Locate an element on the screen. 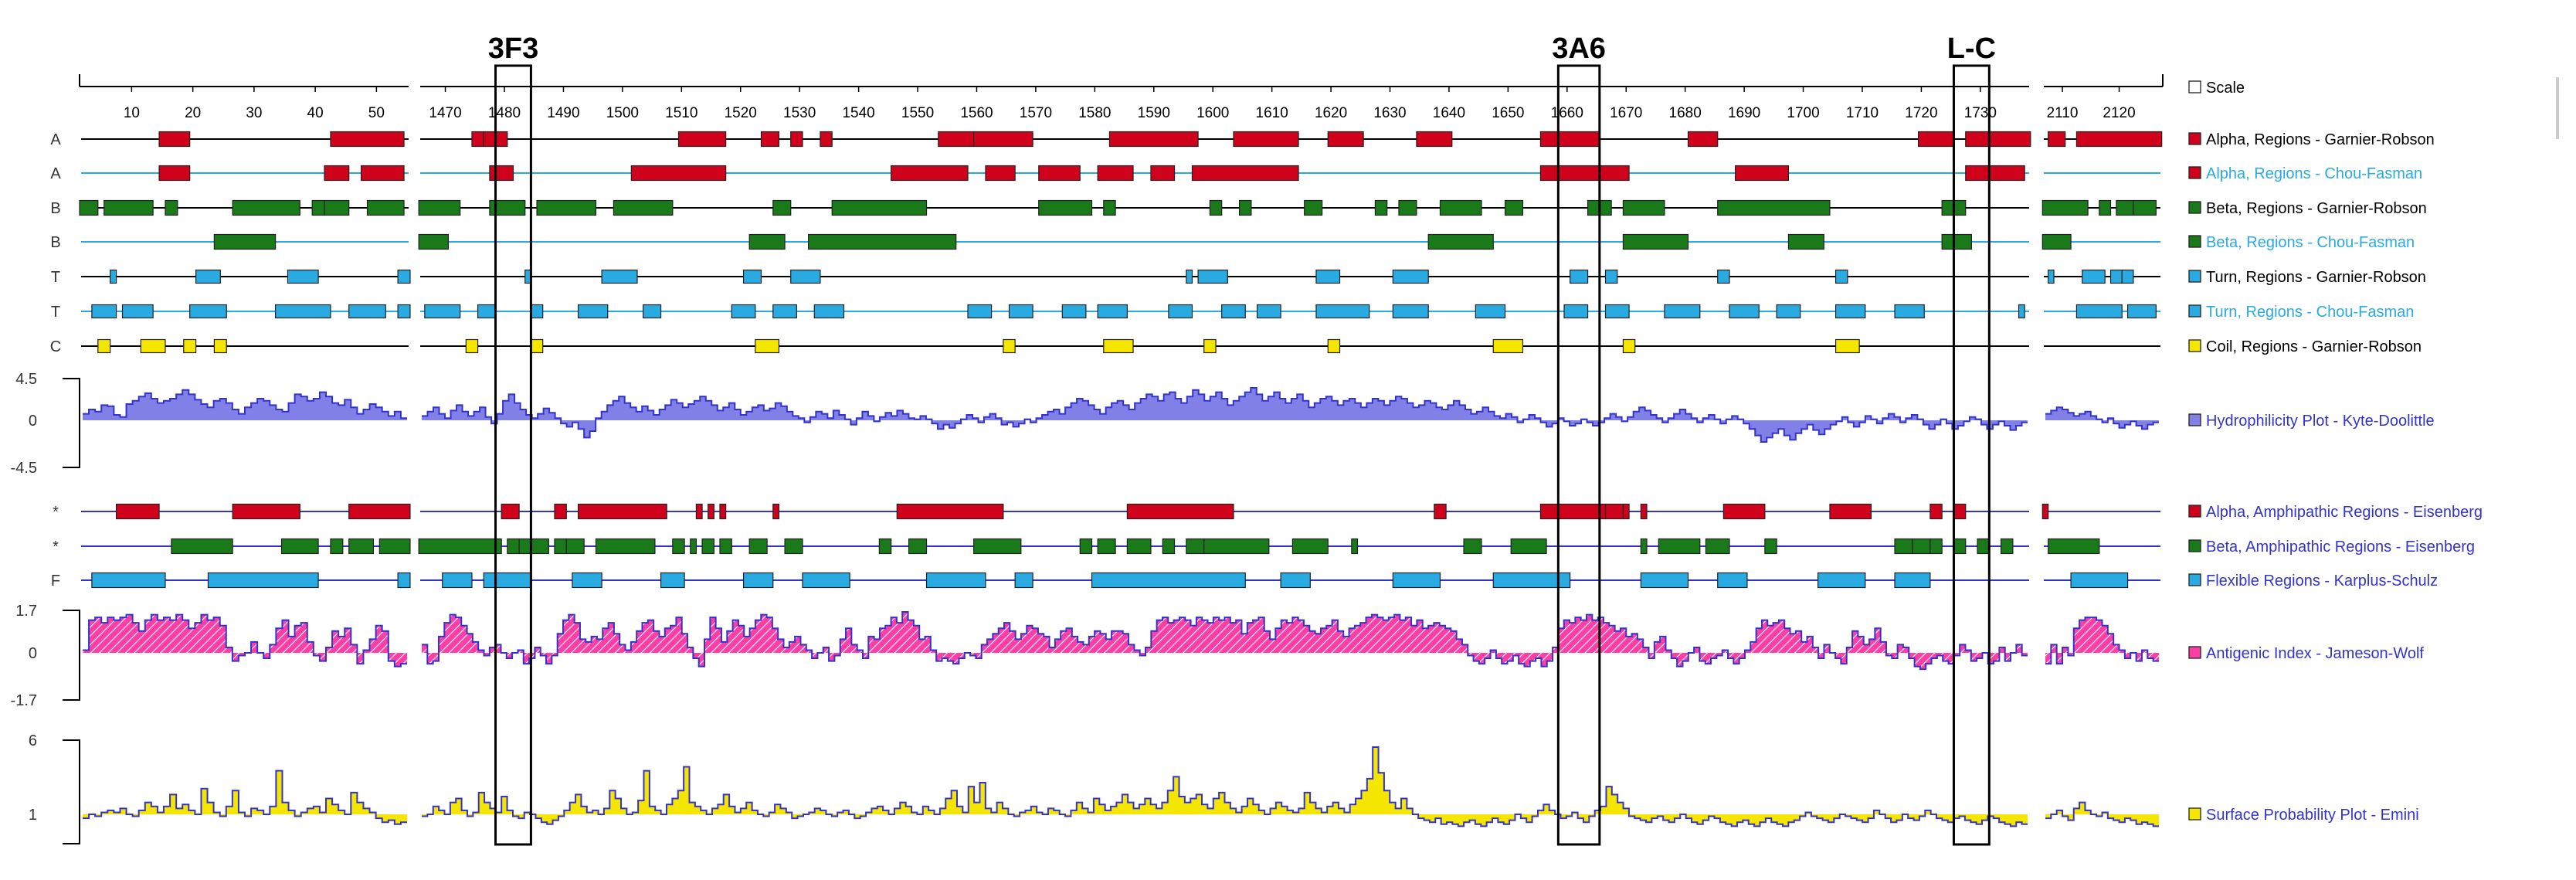 This screenshot has width=2576, height=880. axis-tick-label: 1530 is located at coordinates (800, 113).